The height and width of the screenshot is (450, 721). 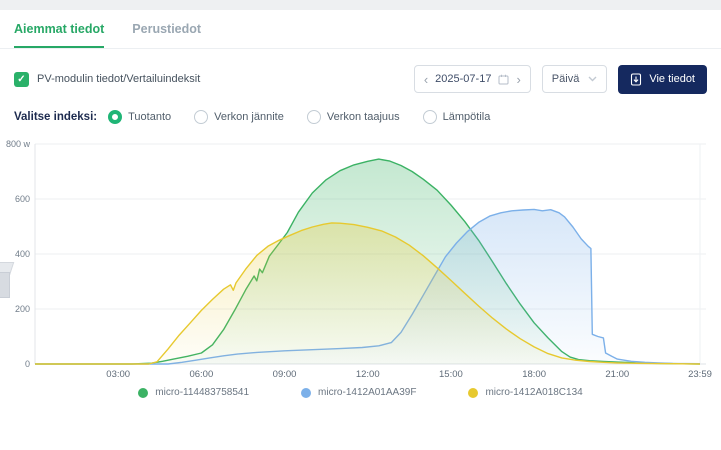 I want to click on date-value: 2025-07-17, so click(x=463, y=79).